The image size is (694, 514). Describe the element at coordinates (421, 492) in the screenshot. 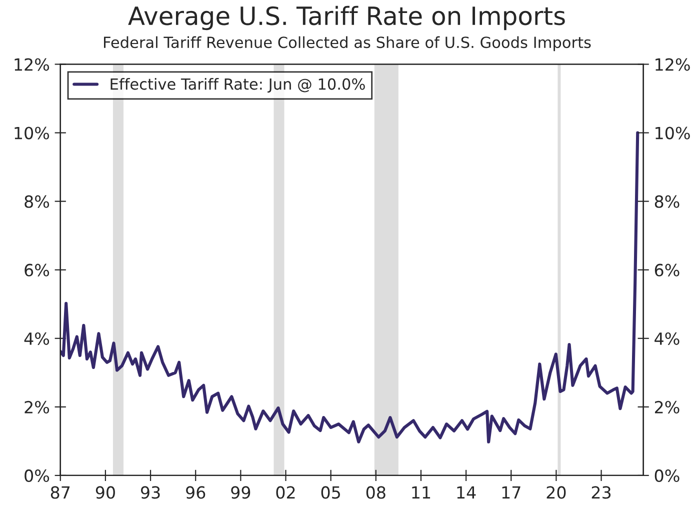

I see `x-tick-label: 11` at that location.